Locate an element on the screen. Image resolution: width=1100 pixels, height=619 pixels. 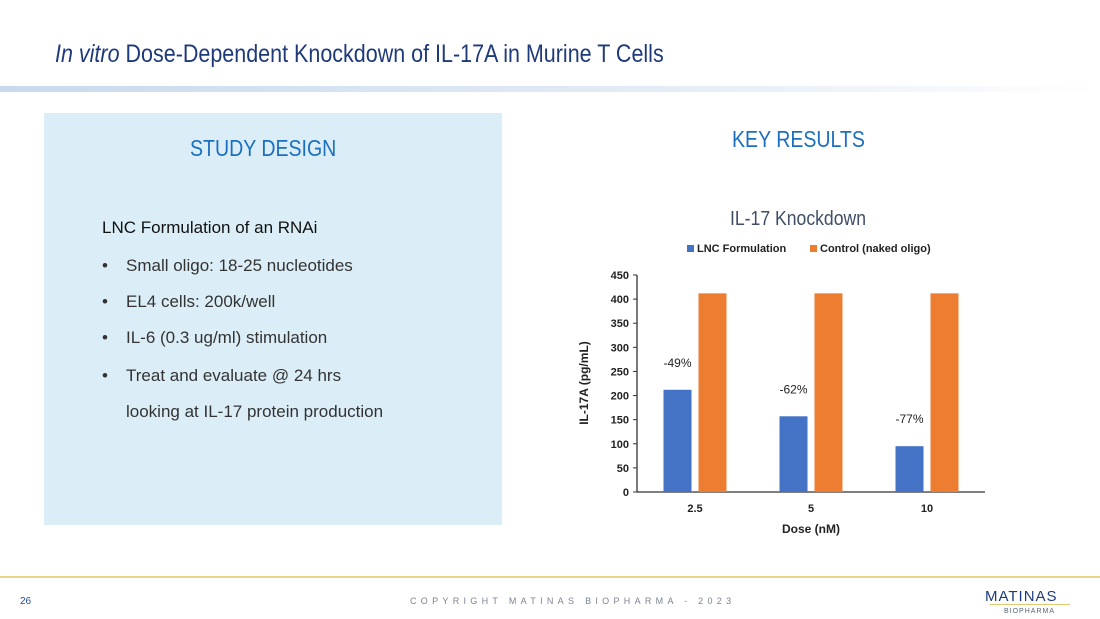
title-italic: In vitro is located at coordinates (87, 54).